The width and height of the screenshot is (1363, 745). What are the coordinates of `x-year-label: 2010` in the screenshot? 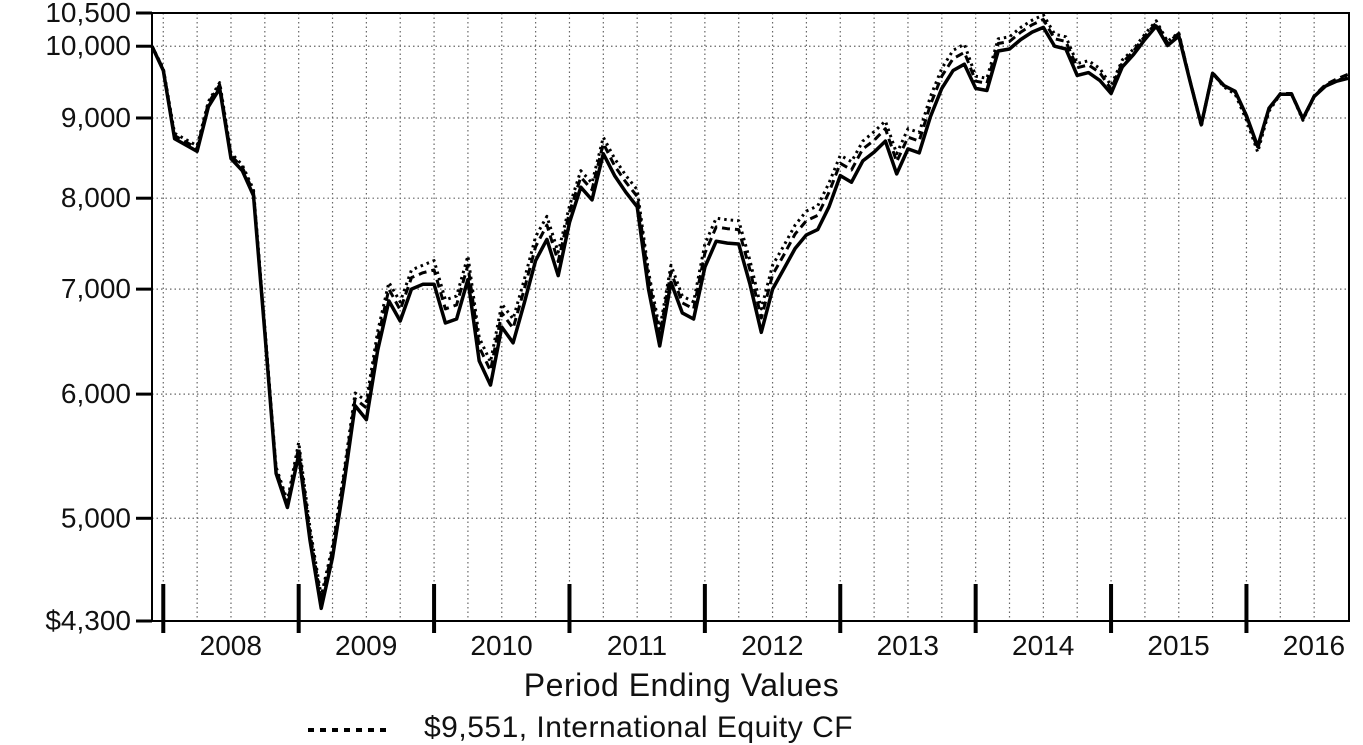 It's located at (501, 645).